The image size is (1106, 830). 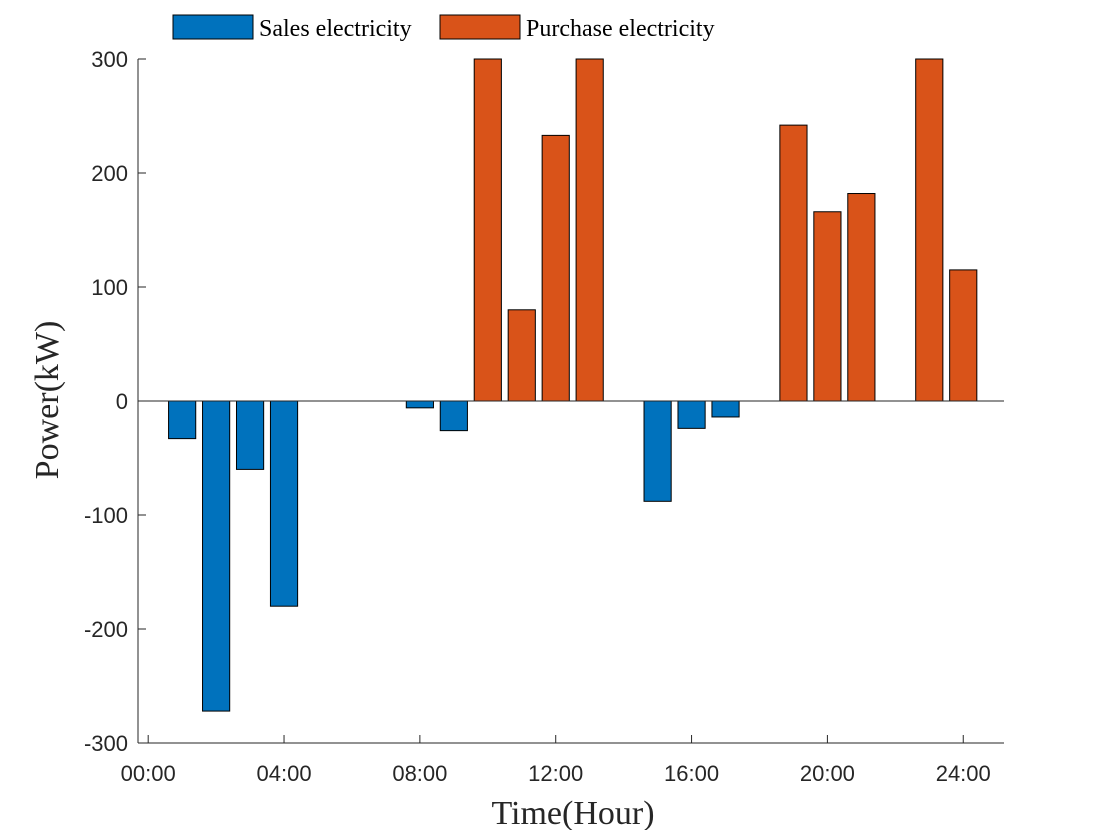 I want to click on y-axis-title: Power(kW), so click(x=47, y=400).